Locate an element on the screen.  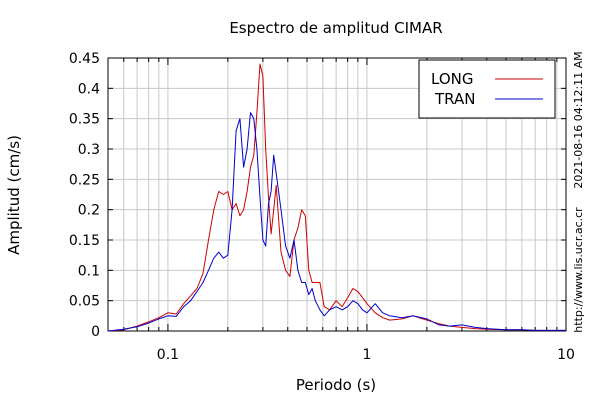
y-tick-labels: 0 0.05 0.1 0.15 0.2 0.25 0.3 0.35 0.4 0.45 is located at coordinates (84, 195).